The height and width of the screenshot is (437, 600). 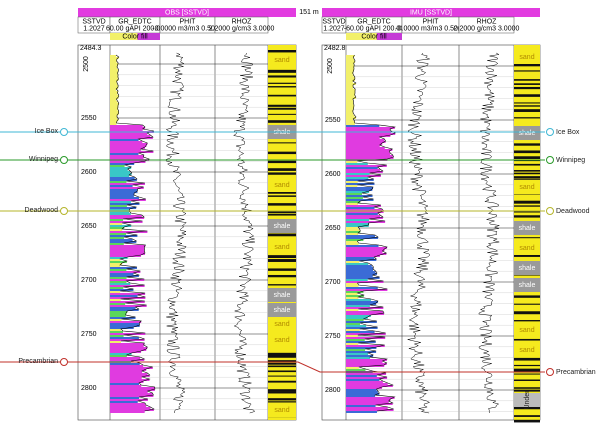 What do you see at coordinates (330, 66) in the screenshot?
I see `depth-label: 2500` at bounding box center [330, 66].